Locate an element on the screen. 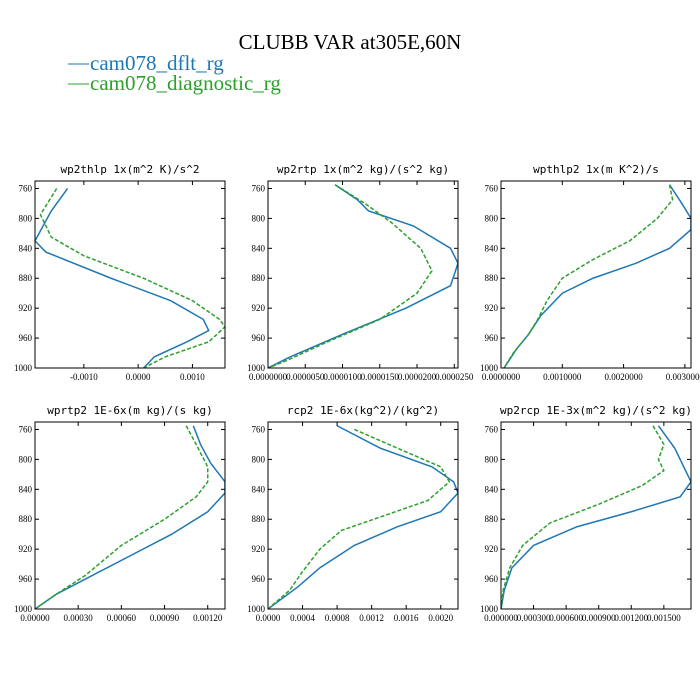 This screenshot has width=700, height=700. legend-label-diagnostic: cam078_diagnostic_rg is located at coordinates (185, 83).